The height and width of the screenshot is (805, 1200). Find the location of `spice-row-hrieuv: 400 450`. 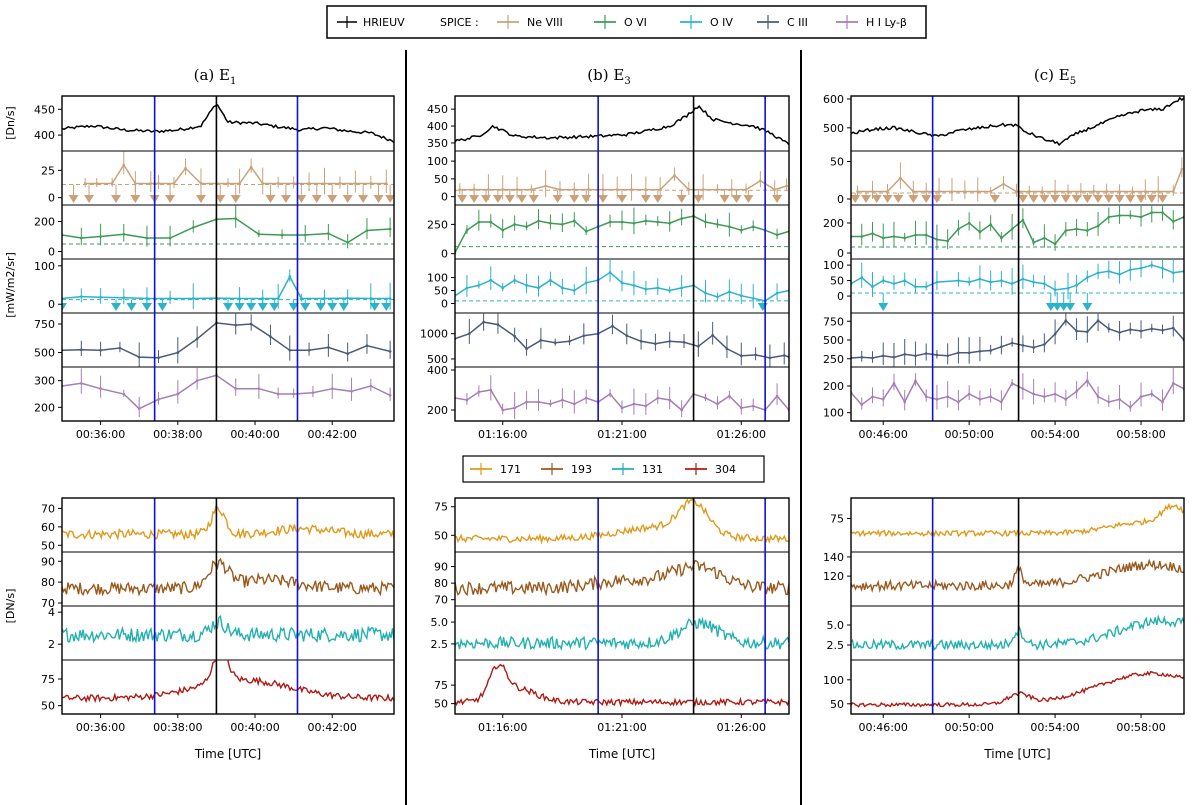

spice-row-hrieuv: 400 450 is located at coordinates (214, 127).